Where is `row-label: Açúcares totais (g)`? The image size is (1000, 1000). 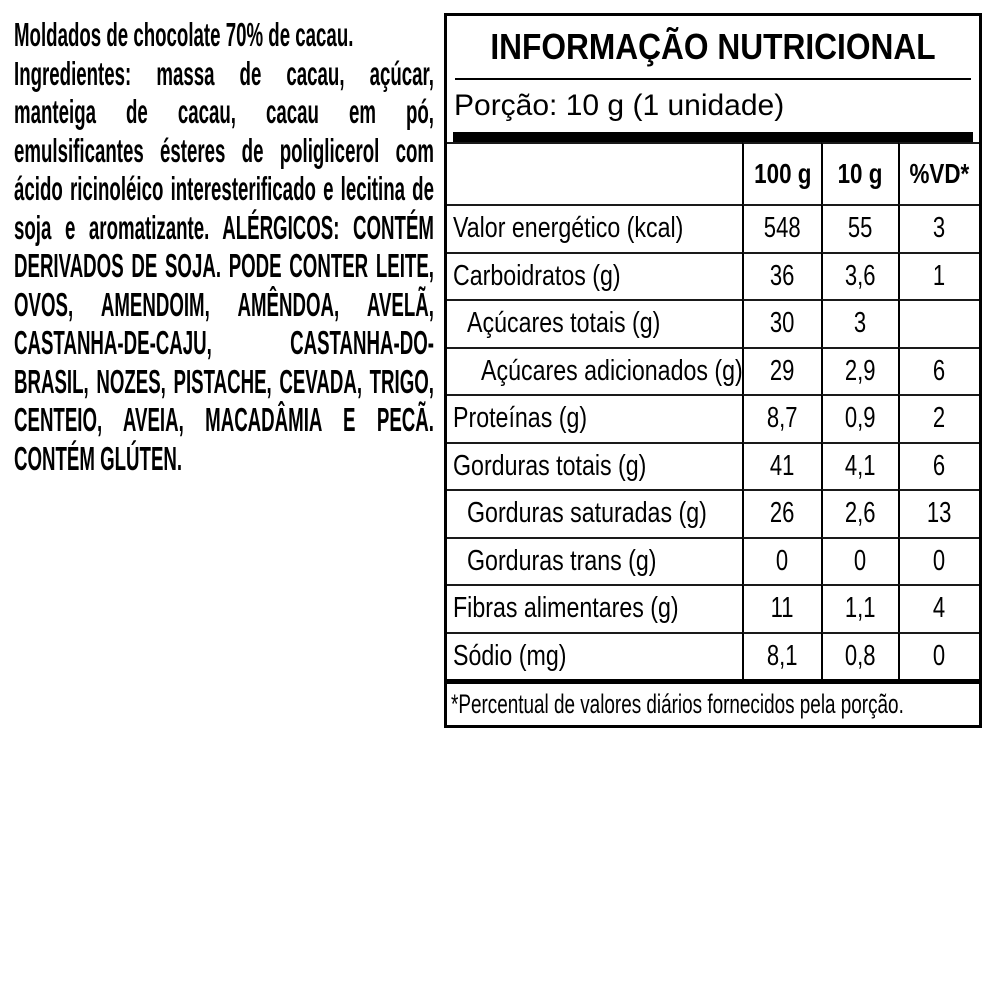
row-label: Açúcares totais (g) is located at coordinates (594, 323).